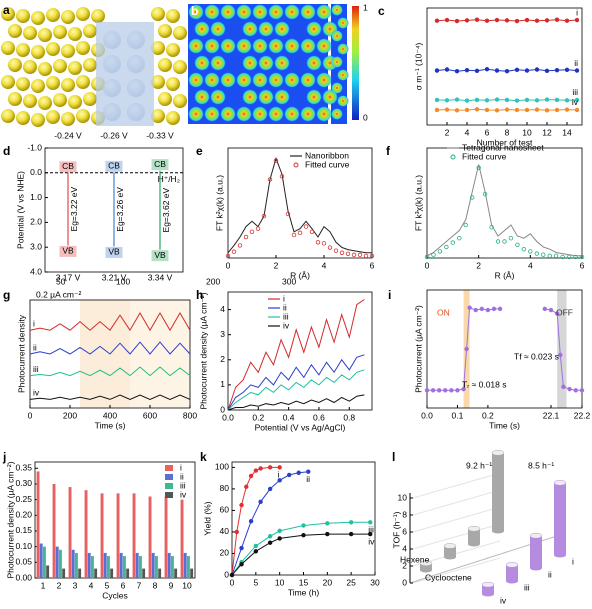 This screenshot has width=592, height=609. I want to click on annotation: Tf ≈ 0.023 s, so click(536, 356).